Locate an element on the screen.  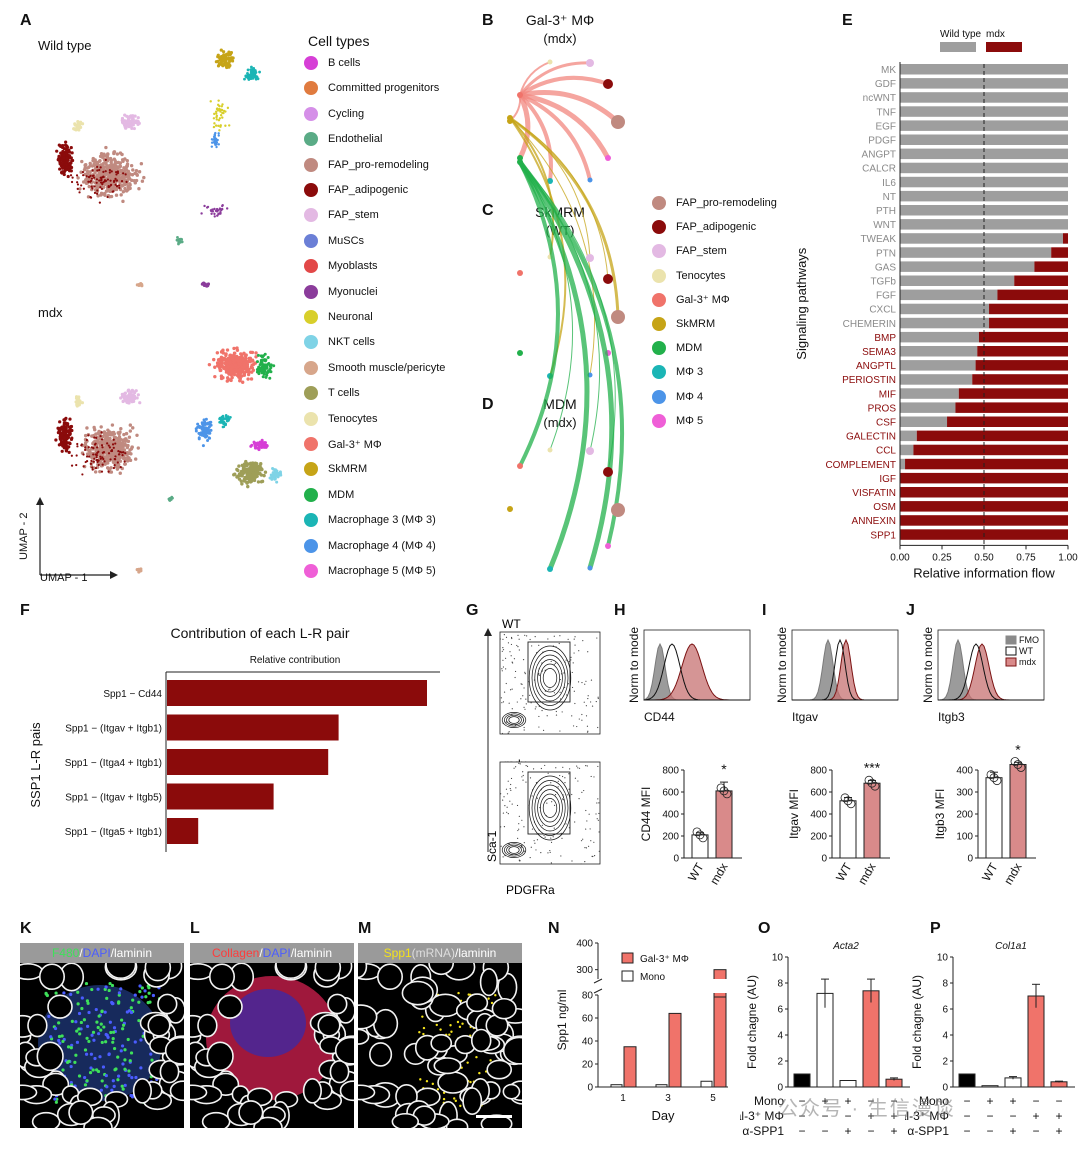
cell-type-name: FAP_stem is located at coordinates (353, 215).